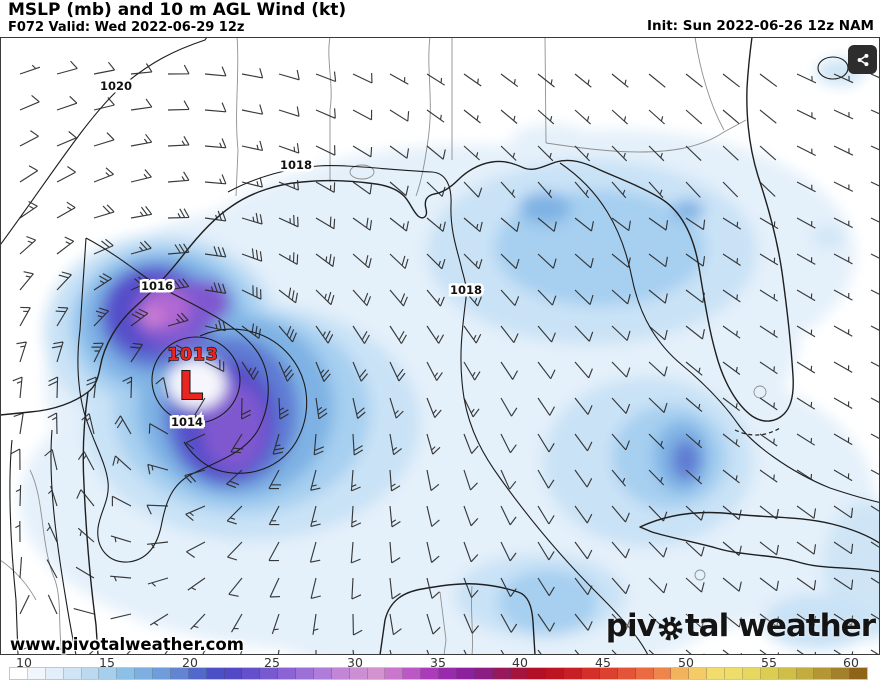 The height and width of the screenshot is (680, 880). I want to click on colorbar-tick: 30, so click(355, 662).